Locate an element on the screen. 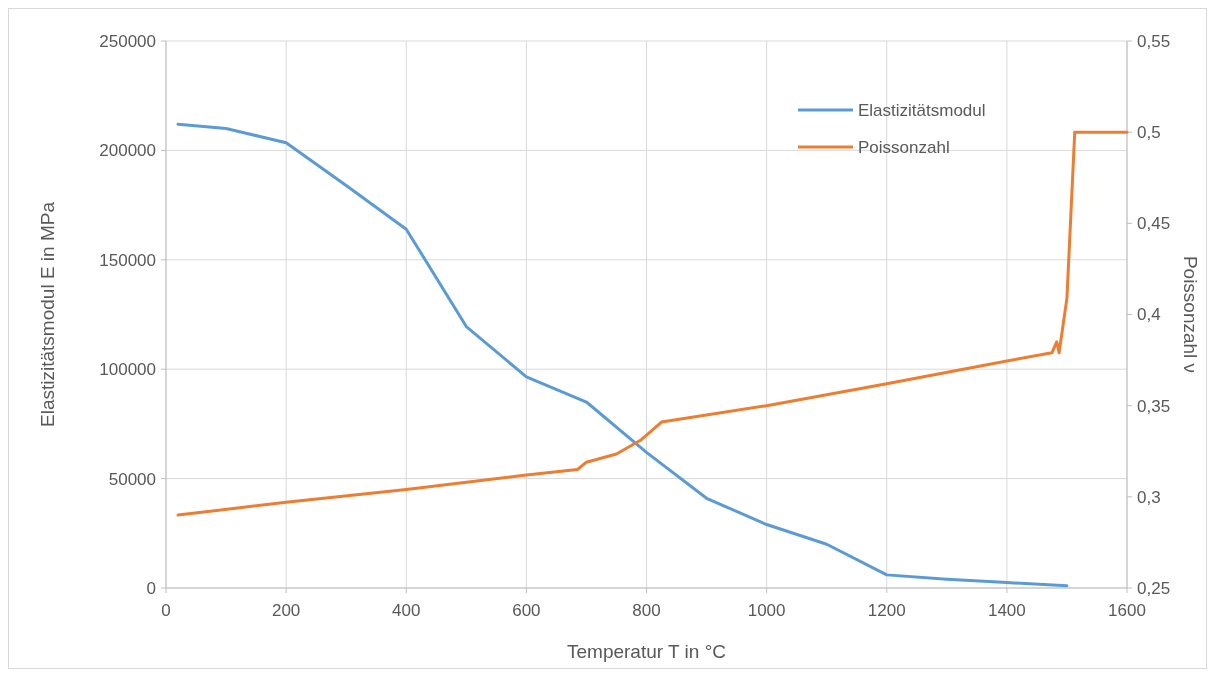 This screenshot has width=1215, height=677. x-tick-label: 1600 is located at coordinates (1127, 610).